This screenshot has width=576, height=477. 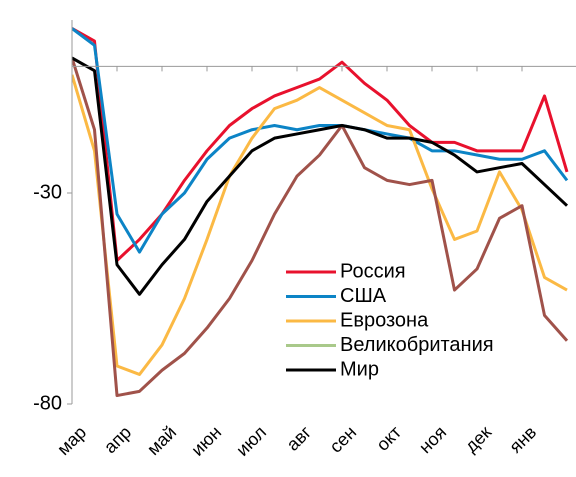 What do you see at coordinates (417, 345) in the screenshot?
I see `legend-label: Великобритания` at bounding box center [417, 345].